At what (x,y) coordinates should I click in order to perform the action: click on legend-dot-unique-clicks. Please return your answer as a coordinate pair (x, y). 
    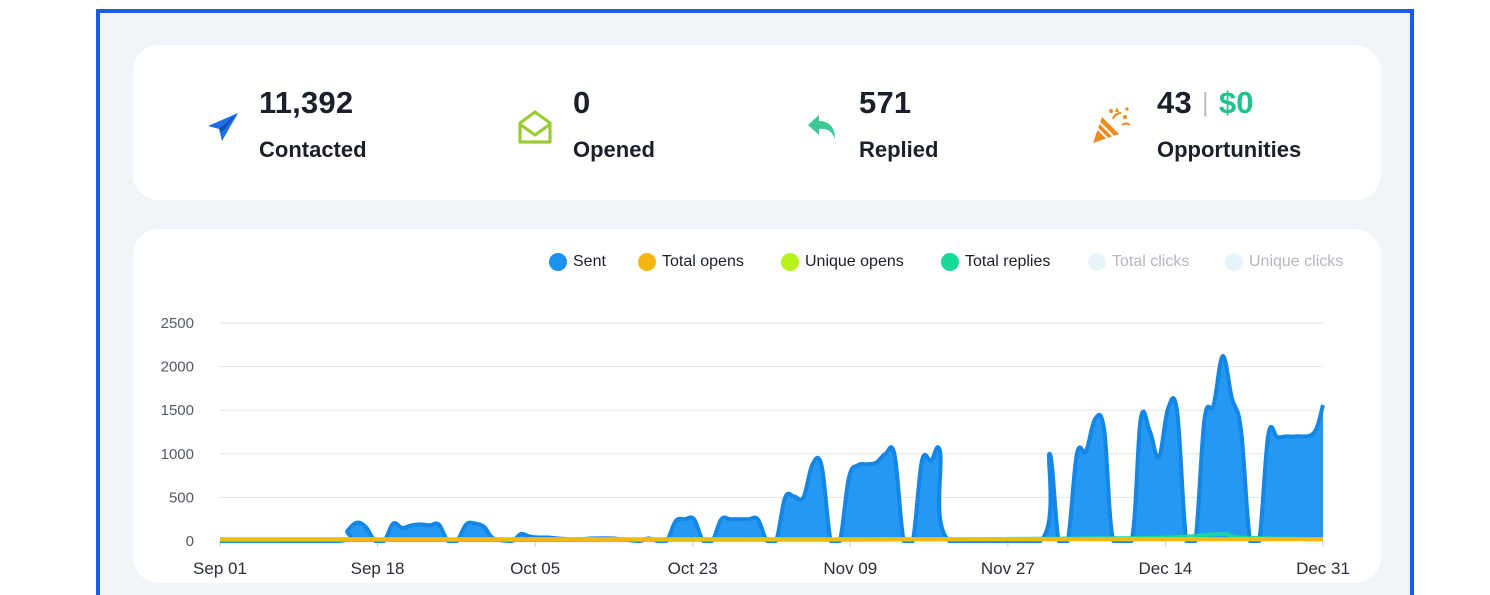
    Looking at the image, I should click on (1234, 262).